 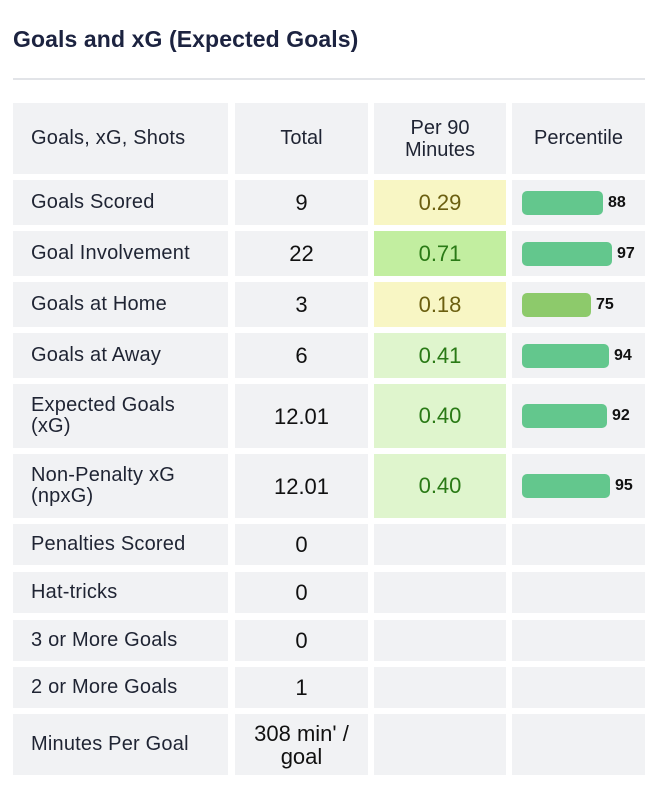 I want to click on row-per-90: 0.18, so click(x=440, y=304).